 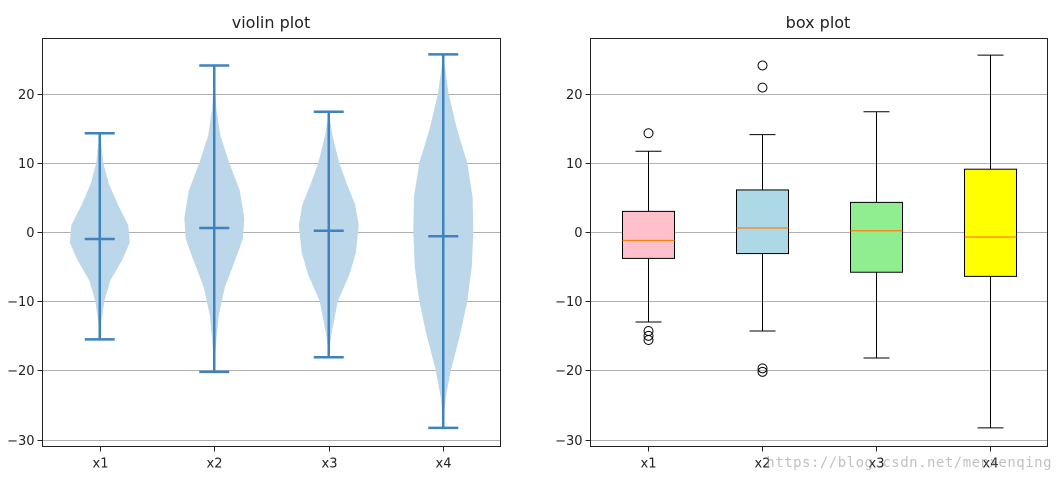 I want to click on watermark-text: https://blog.csdn.net/menxenqing, so click(x=909, y=463).